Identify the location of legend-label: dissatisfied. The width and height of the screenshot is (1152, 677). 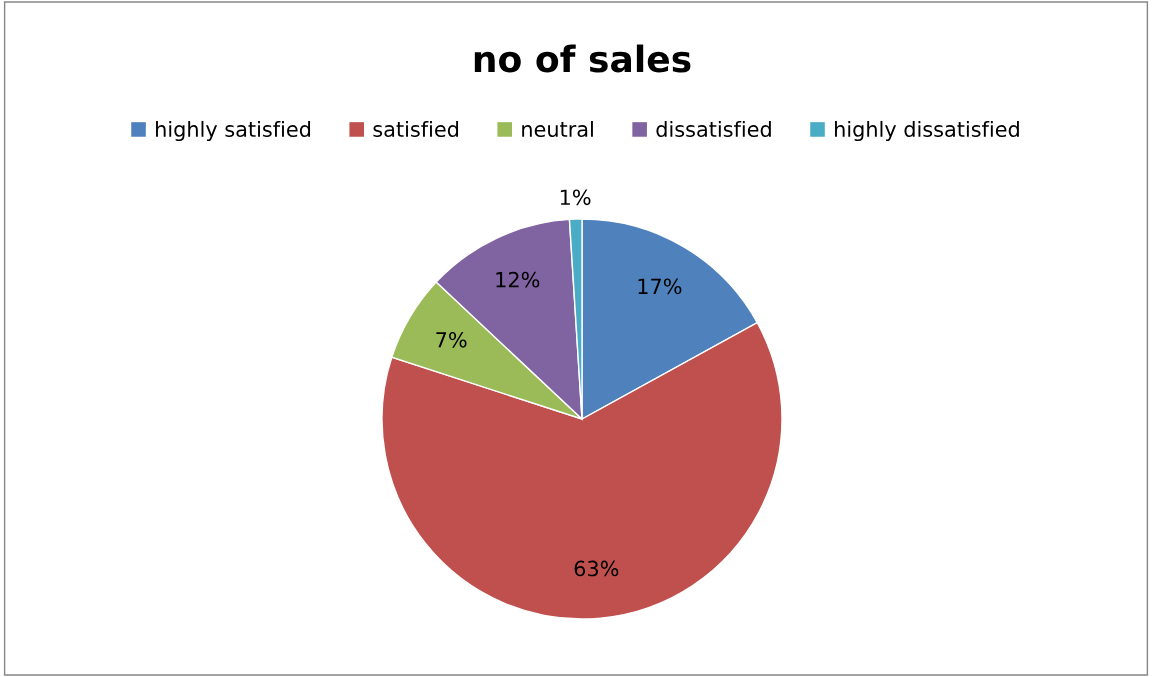
(713, 129).